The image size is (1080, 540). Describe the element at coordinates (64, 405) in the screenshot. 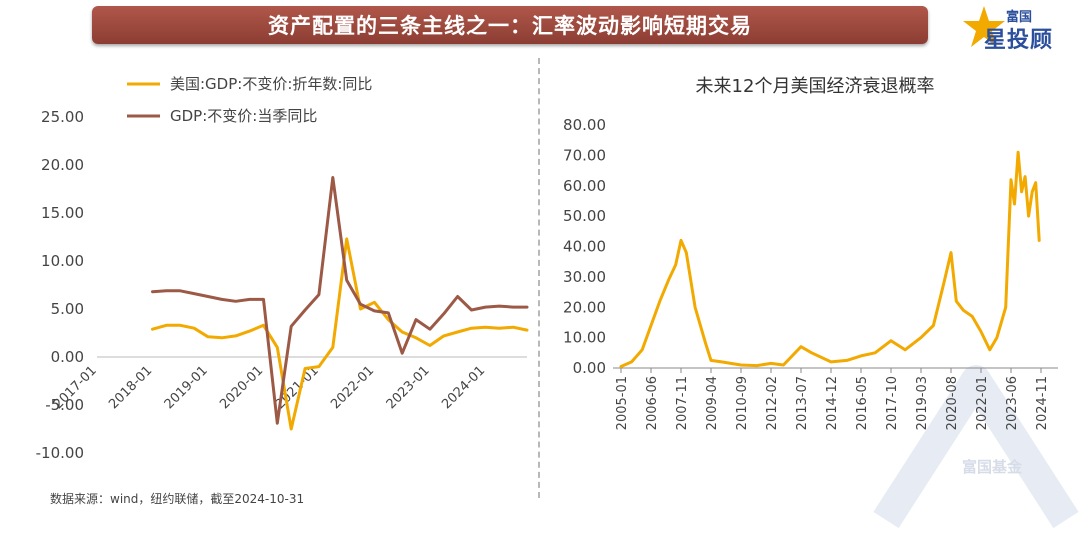

I see `y-tick-label: -5.00` at that location.